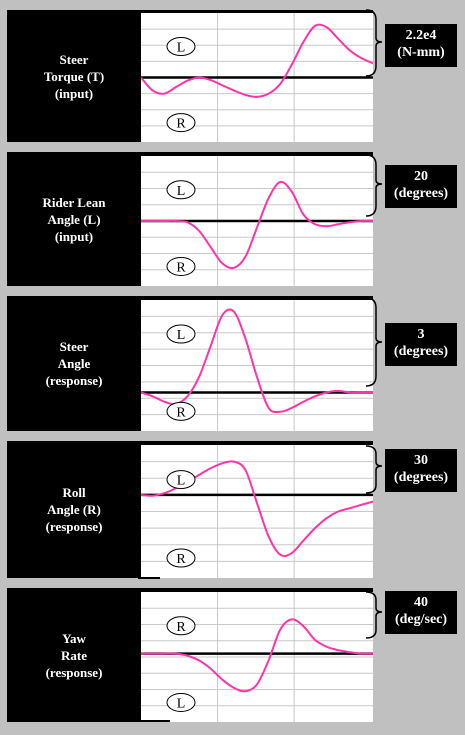 This screenshot has height=735, width=465. I want to click on lower-direction-marker: L, so click(181, 702).